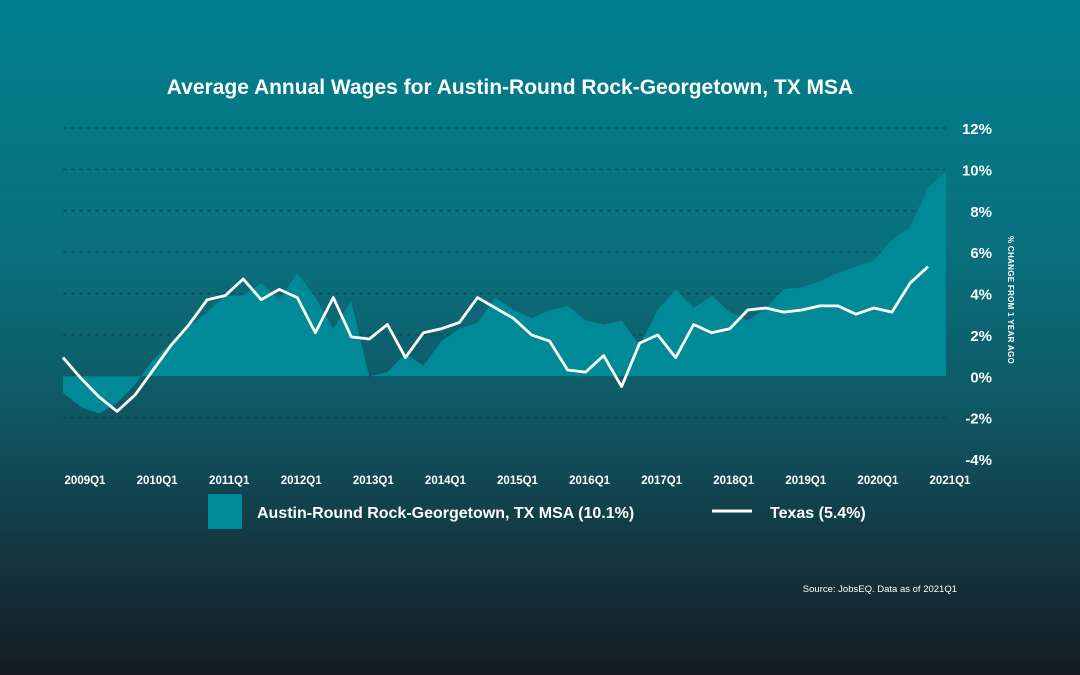 The height and width of the screenshot is (675, 1080). I want to click on x-tick-label: 2010Q1, so click(158, 481).